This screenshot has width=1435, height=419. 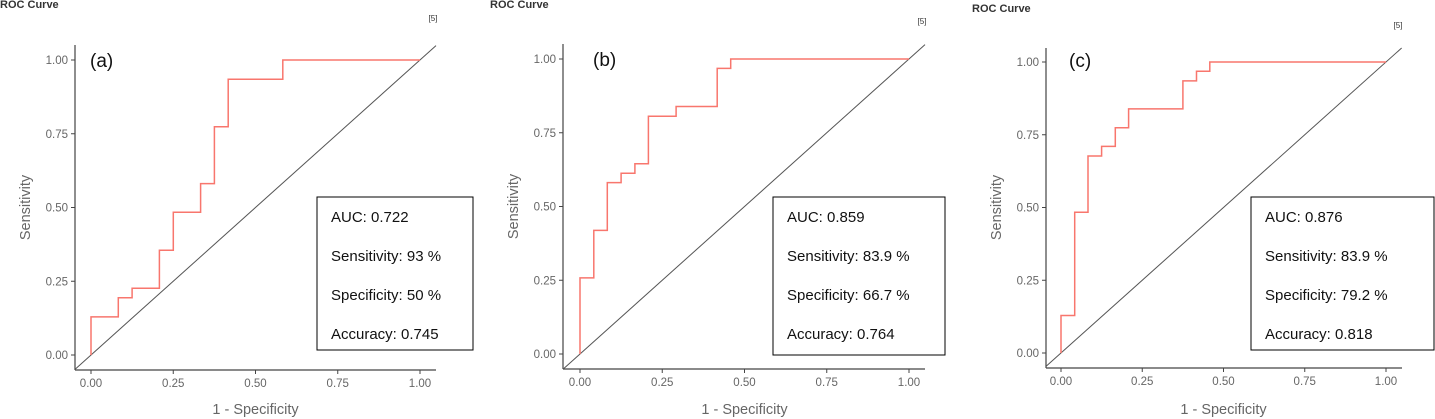 I want to click on stats-line: Accuracy: 0.764, so click(x=841, y=334).